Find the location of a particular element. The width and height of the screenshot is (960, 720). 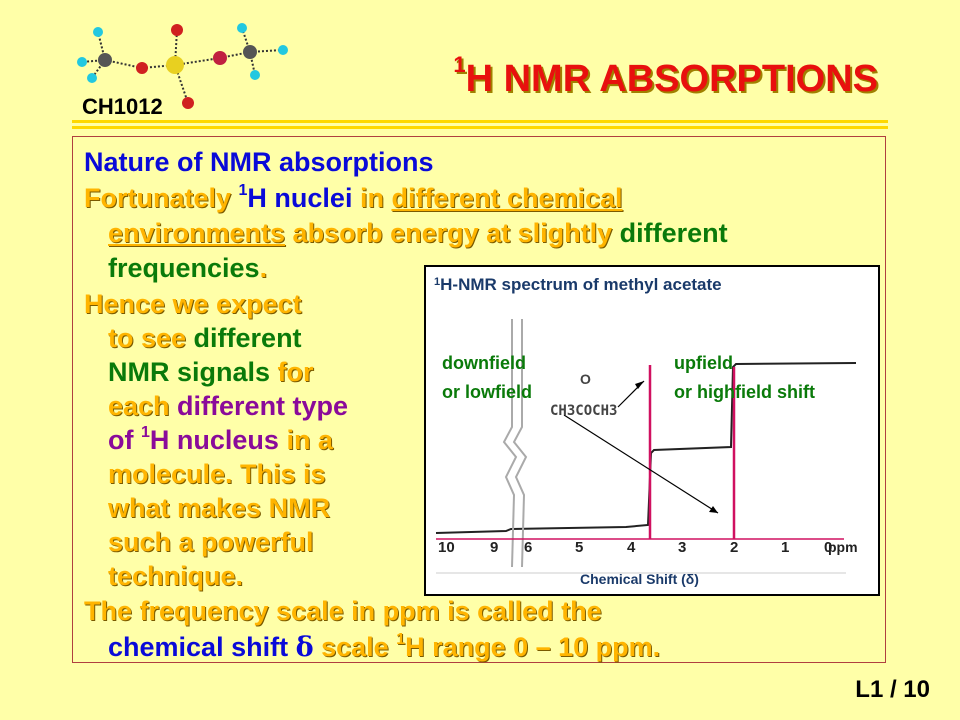

sup-1b: 1 is located at coordinates (145, 432).